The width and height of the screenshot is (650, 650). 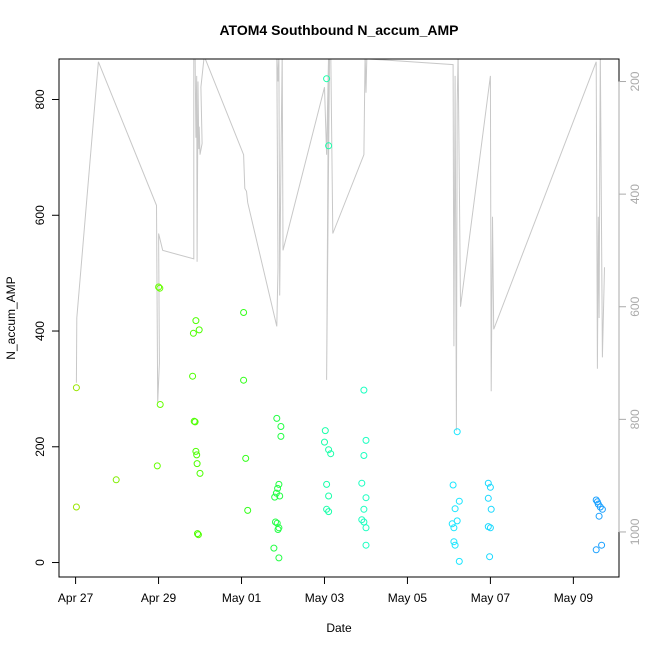 What do you see at coordinates (635, 306) in the screenshot?
I see `y2-tick-label: 600` at bounding box center [635, 306].